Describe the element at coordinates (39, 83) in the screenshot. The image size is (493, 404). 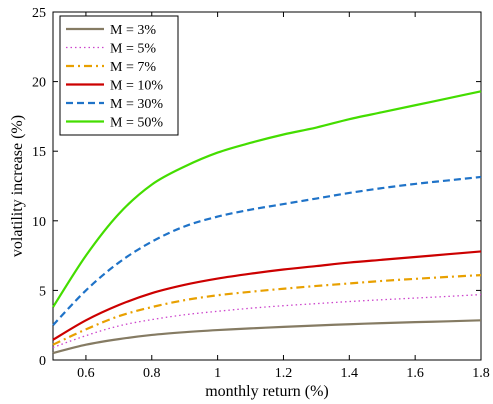
I see `y-tick-label: 20` at that location.